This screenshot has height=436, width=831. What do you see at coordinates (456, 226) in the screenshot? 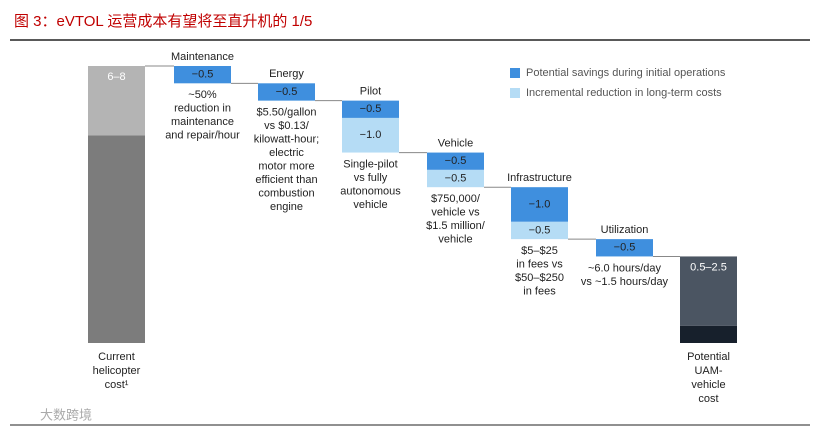
I see `step-note: $1.5 million/` at bounding box center [456, 226].